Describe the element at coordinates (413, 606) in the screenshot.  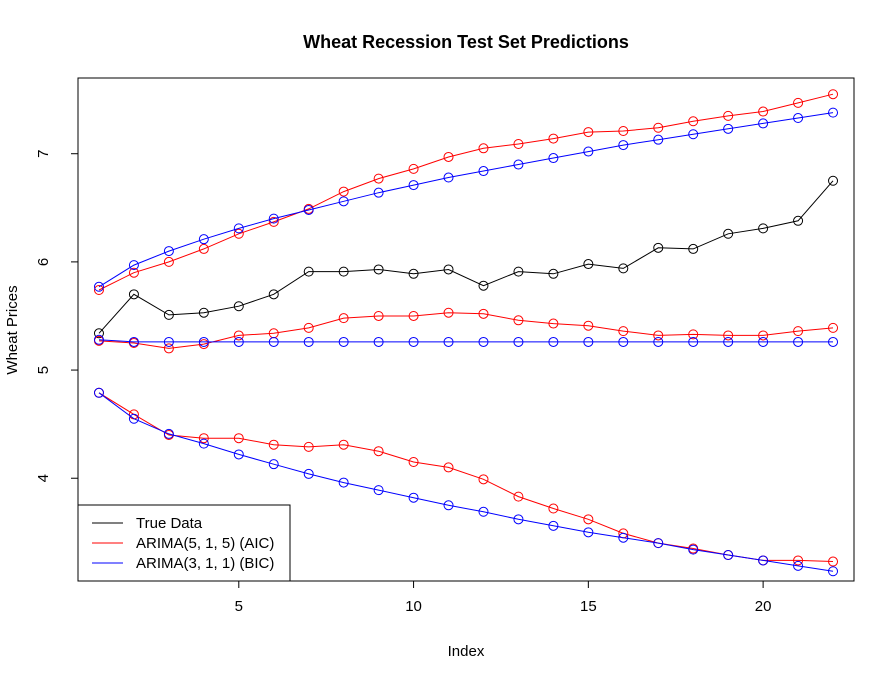
I see `x-tick-label: 10` at that location.